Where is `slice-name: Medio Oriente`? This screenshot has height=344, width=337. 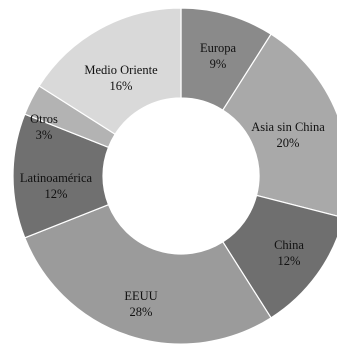 slice-name: Medio Oriente is located at coordinates (121, 70).